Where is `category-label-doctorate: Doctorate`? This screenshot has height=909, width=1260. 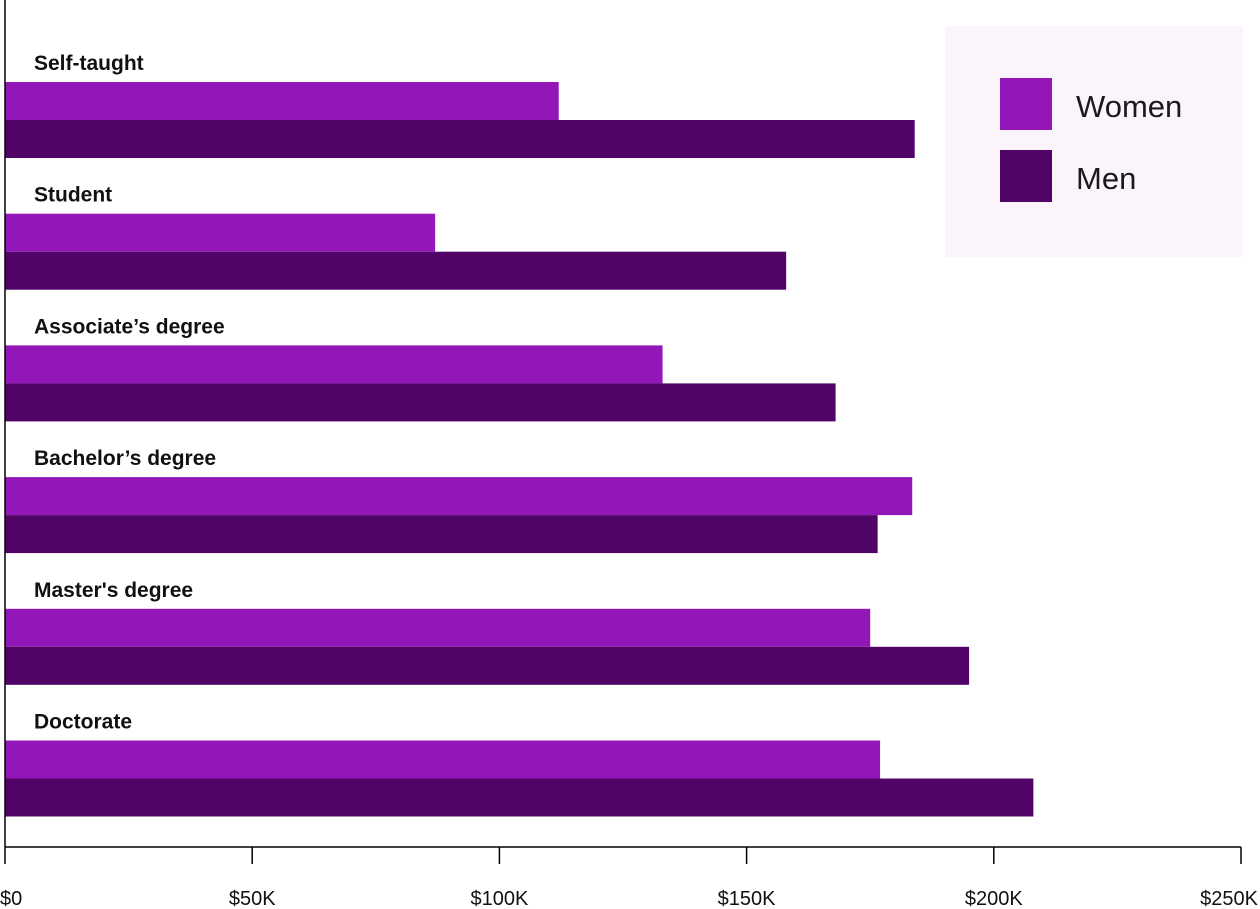
category-label-doctorate: Doctorate is located at coordinates (83, 722).